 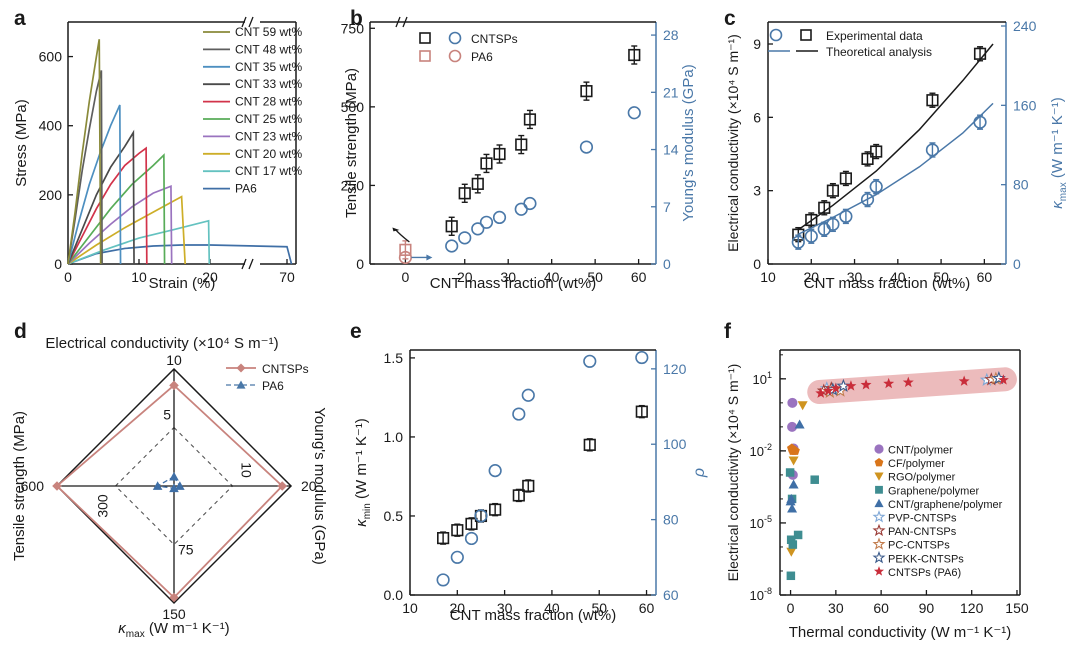 What do you see at coordinates (268, 171) in the screenshot?
I see `legend-label: CNT 17 wt%` at bounding box center [268, 171].